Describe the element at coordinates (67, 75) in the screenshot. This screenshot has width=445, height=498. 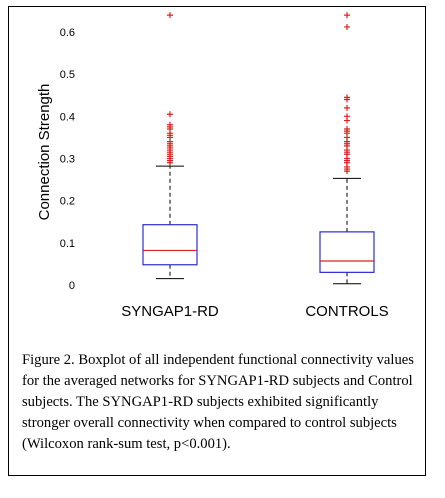
I see `y-tick-label: 0.5` at that location.